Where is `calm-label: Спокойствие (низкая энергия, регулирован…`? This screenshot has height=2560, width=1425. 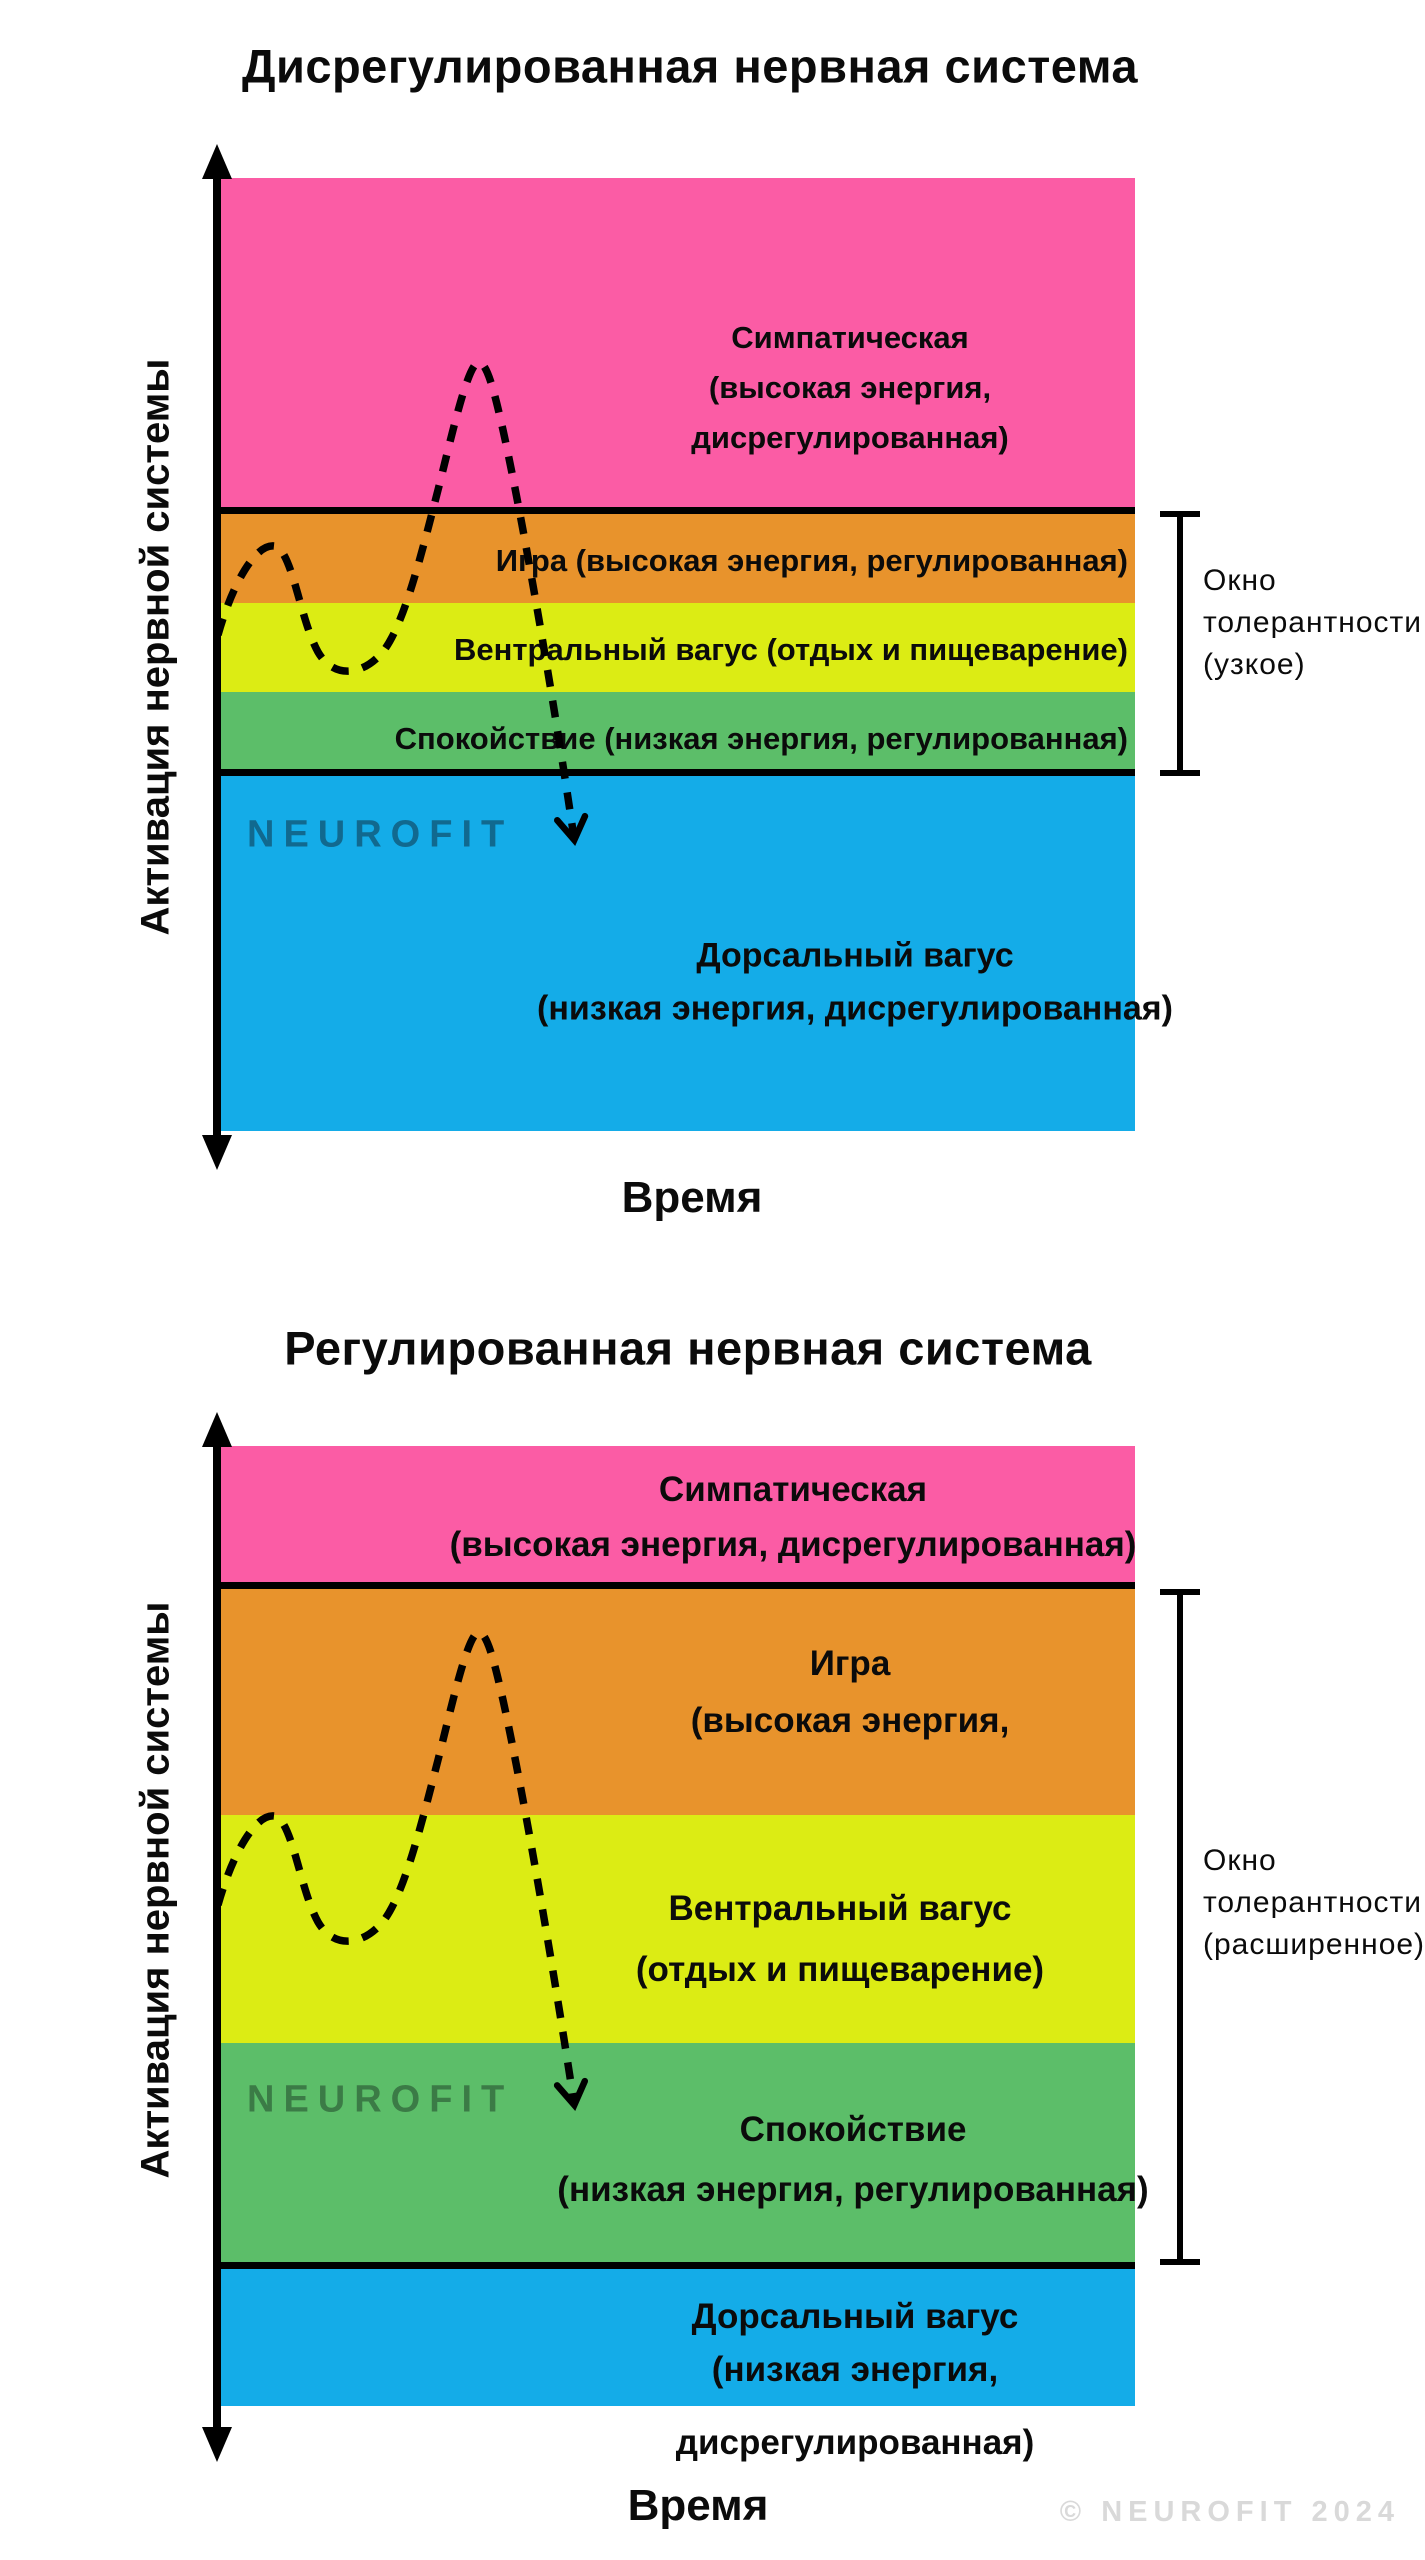
calm-label: Спокойствие (низкая энергия, регулирован… is located at coordinates (761, 738).